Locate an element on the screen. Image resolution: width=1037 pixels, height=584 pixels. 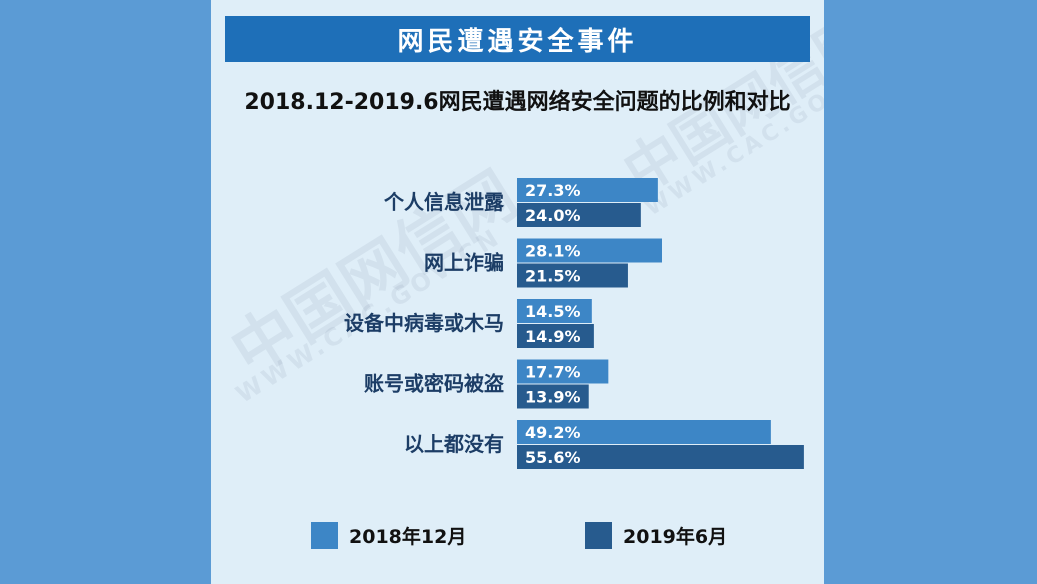
bar-value-label-2019: 13.9% is located at coordinates (553, 397).